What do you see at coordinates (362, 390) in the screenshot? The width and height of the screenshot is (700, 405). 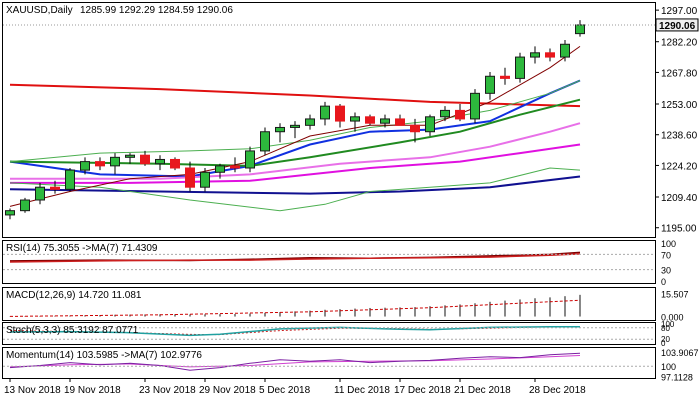 I see `x-axis-date-label: 11 Dec 2018` at bounding box center [362, 390].